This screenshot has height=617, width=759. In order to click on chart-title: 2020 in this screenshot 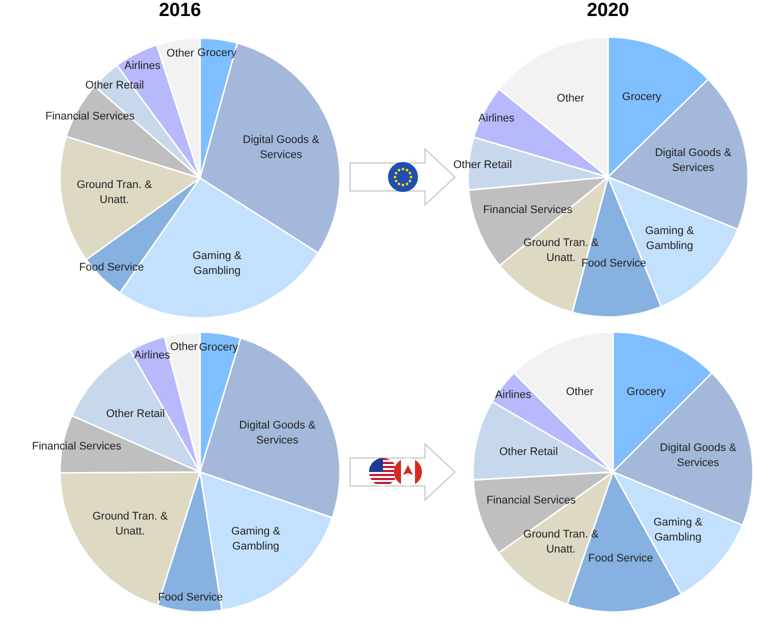, I will do `click(608, 10)`.